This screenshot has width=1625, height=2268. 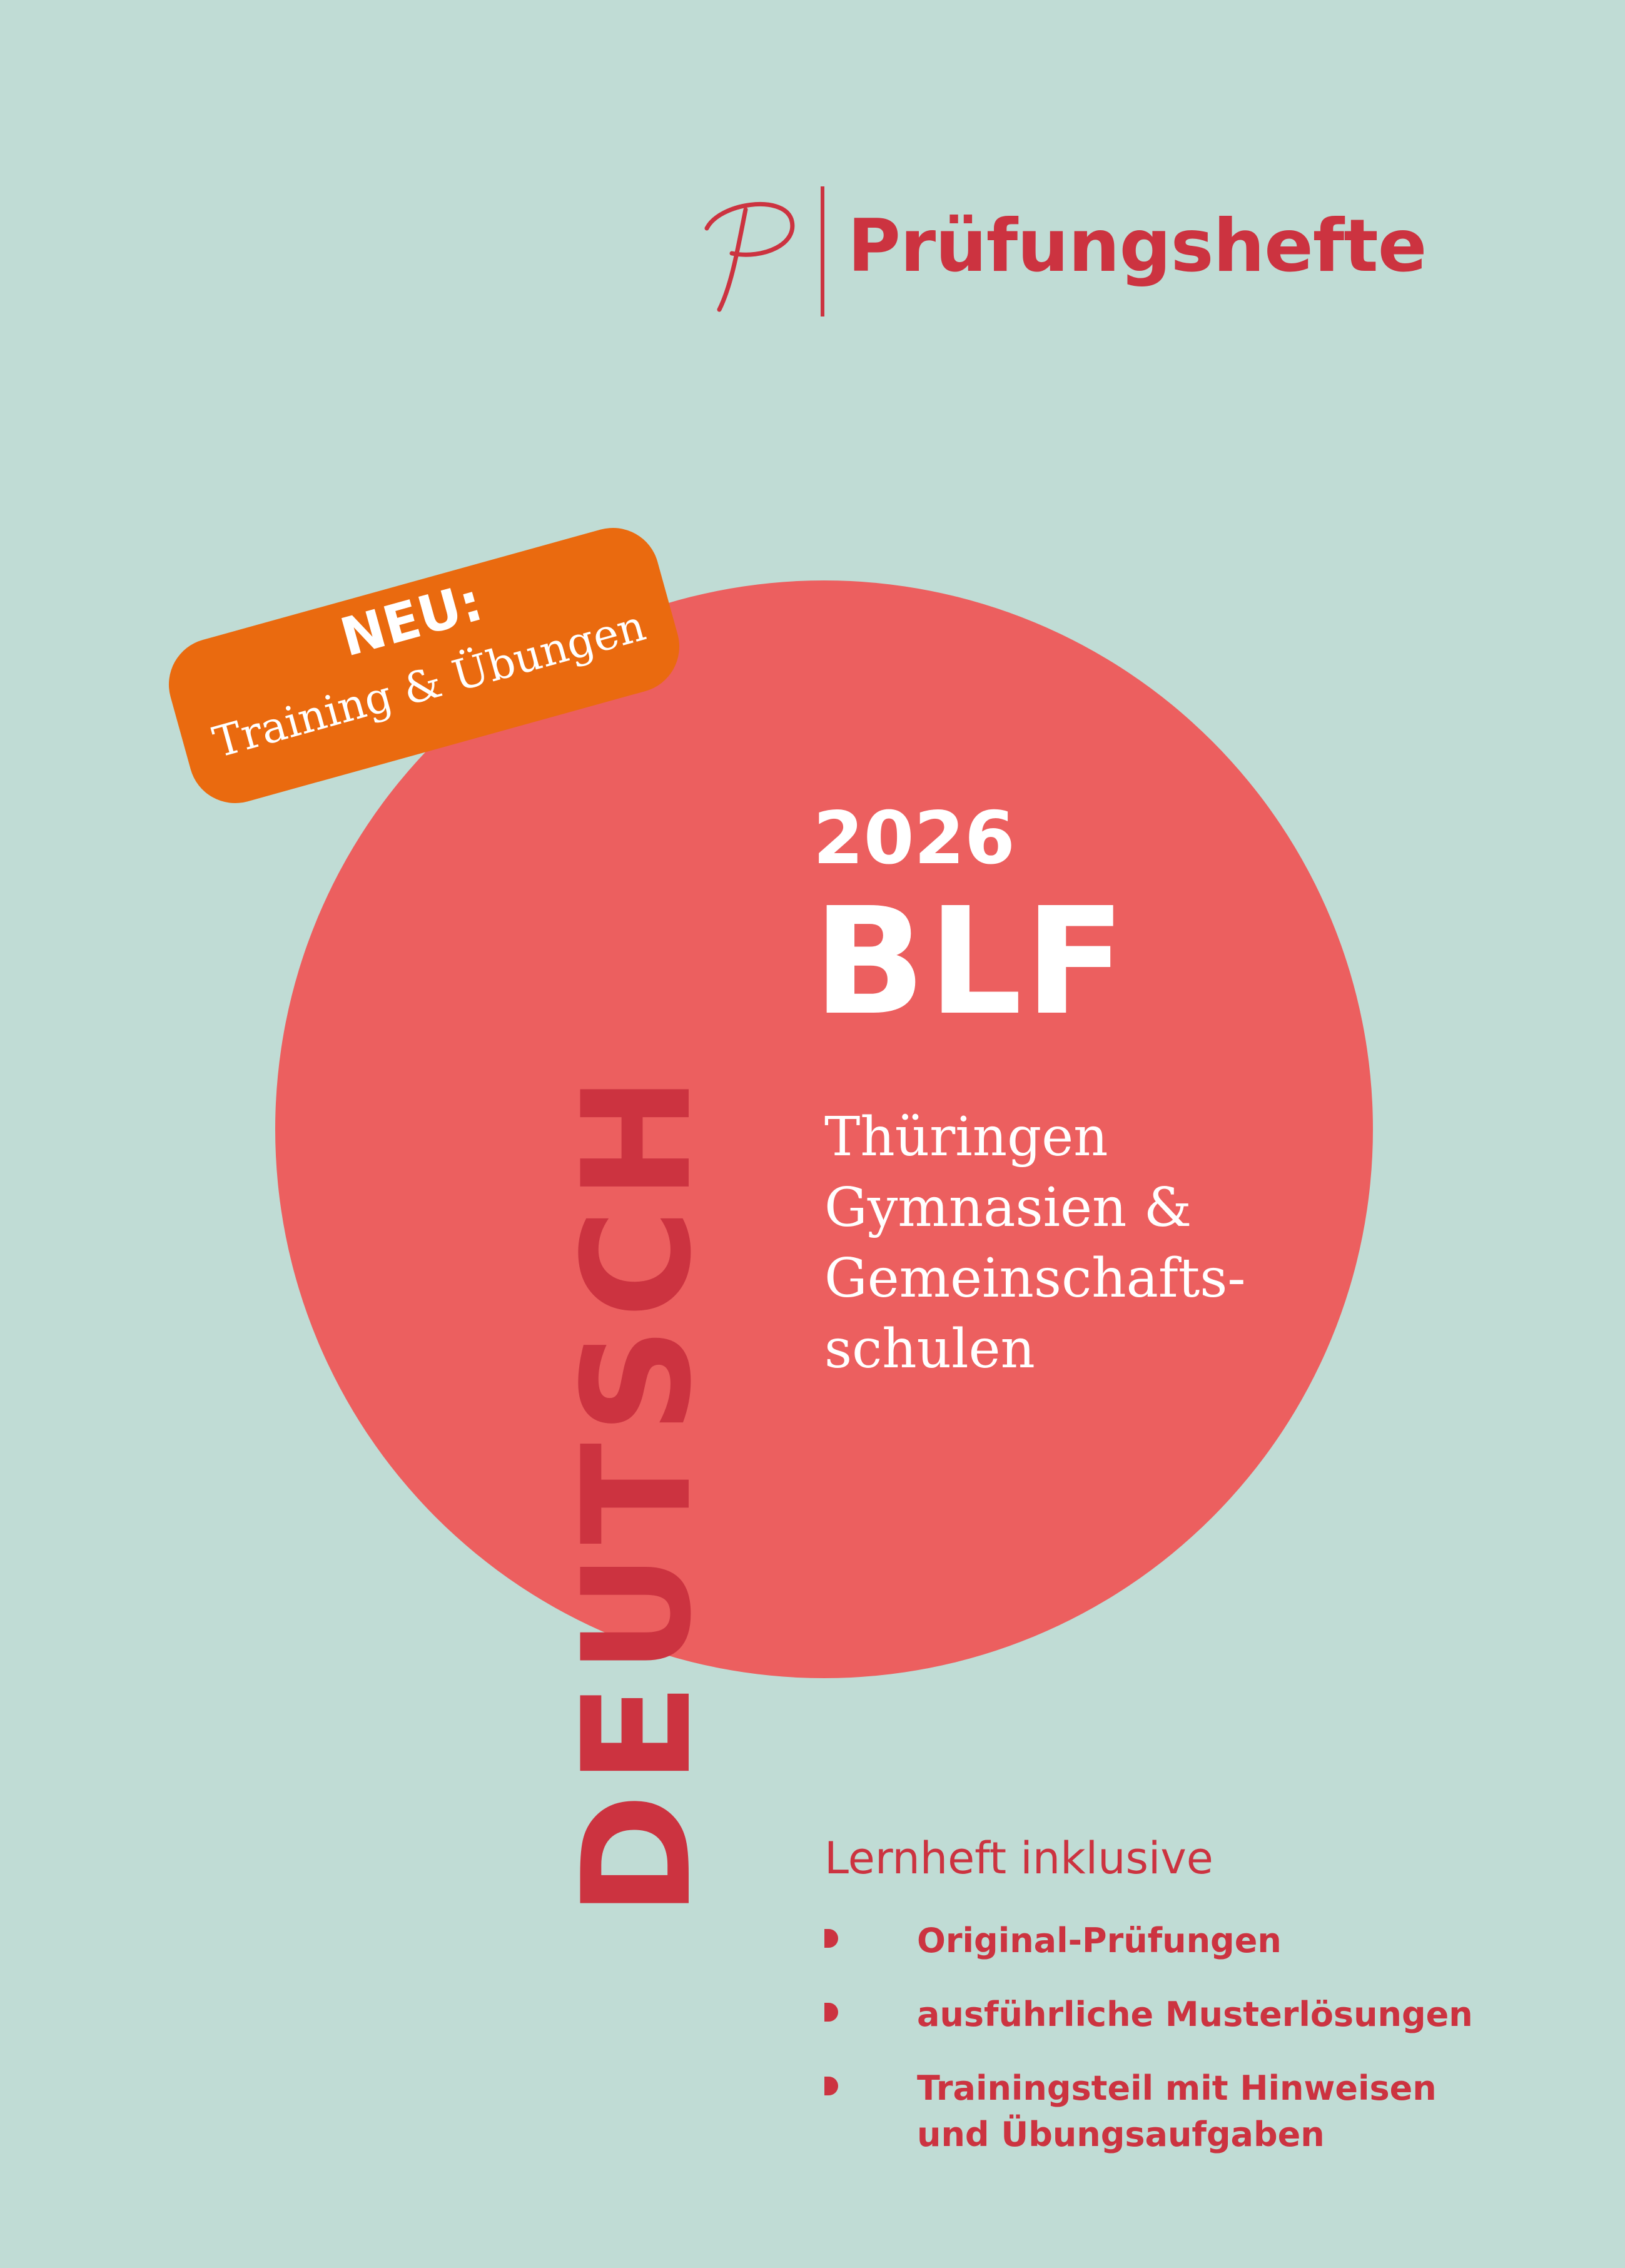 What do you see at coordinates (1018, 1858) in the screenshot?
I see `contents-intro: Lernheft inklusive` at bounding box center [1018, 1858].